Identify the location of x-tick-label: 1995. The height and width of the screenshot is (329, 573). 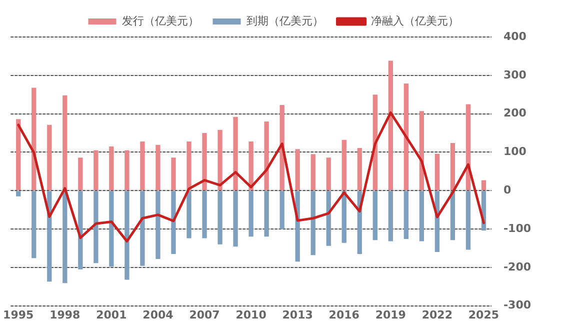
(18, 315).